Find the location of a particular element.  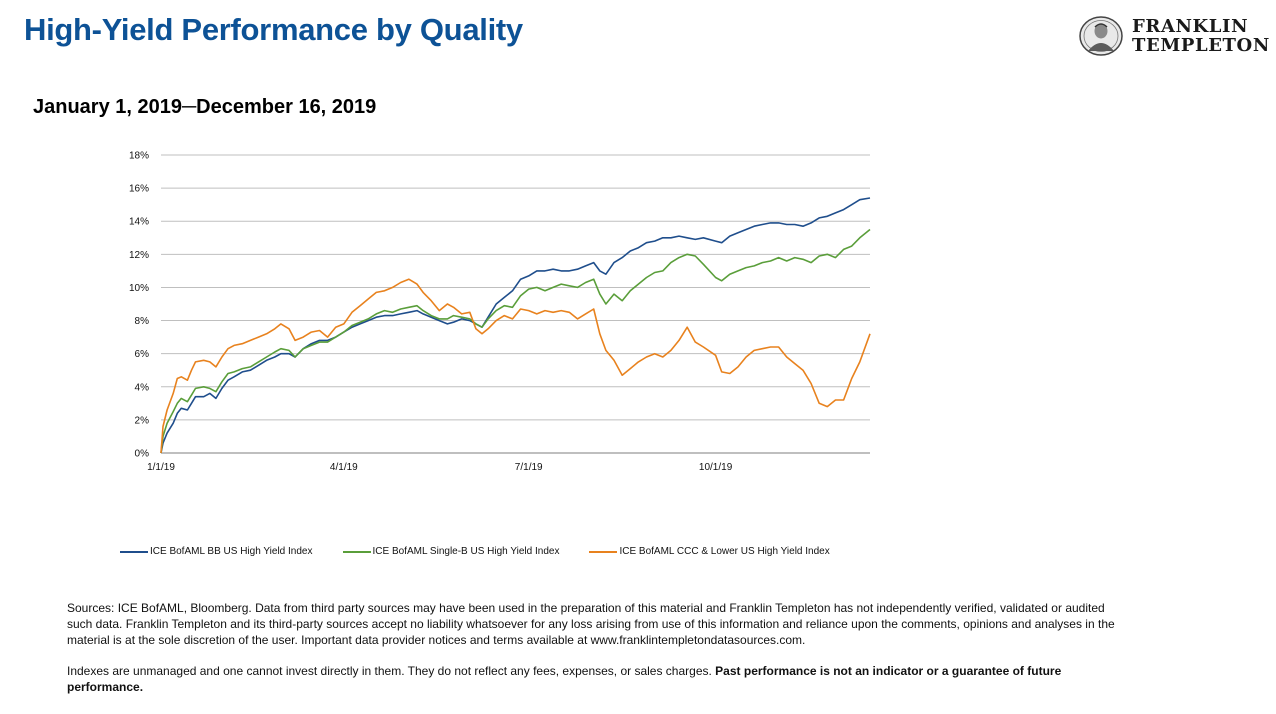

chart-date-range: January 1, 2019─December 16, 2019 is located at coordinates (205, 107).